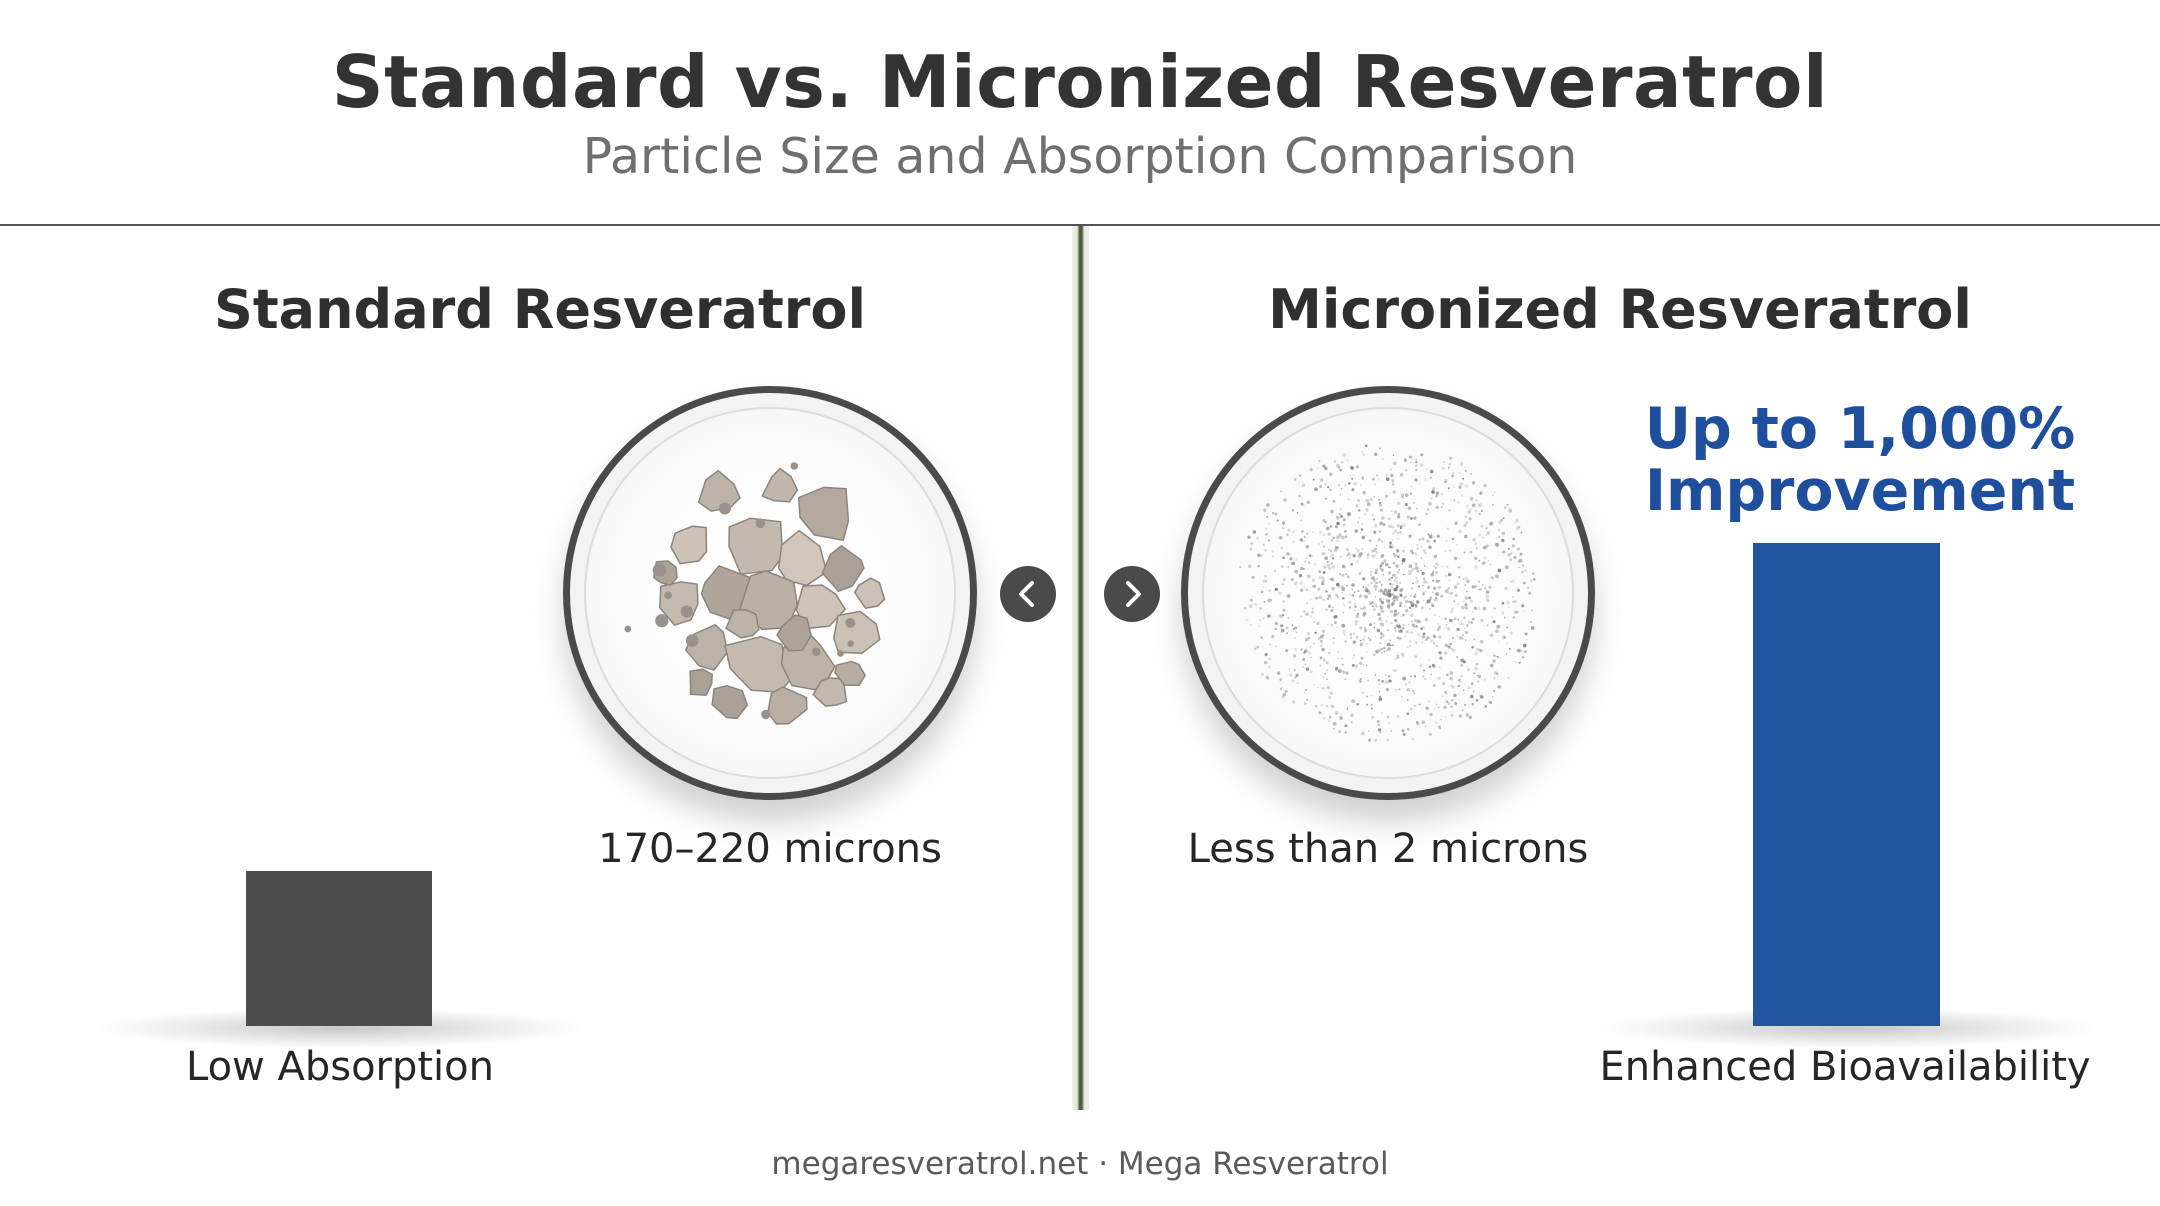 The image size is (2160, 1206). I want to click on next-button, so click(1132, 594).